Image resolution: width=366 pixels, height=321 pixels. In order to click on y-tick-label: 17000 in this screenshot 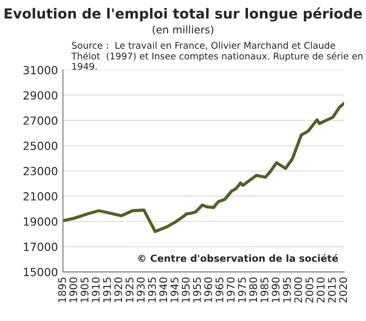, I will do `click(41, 247)`.